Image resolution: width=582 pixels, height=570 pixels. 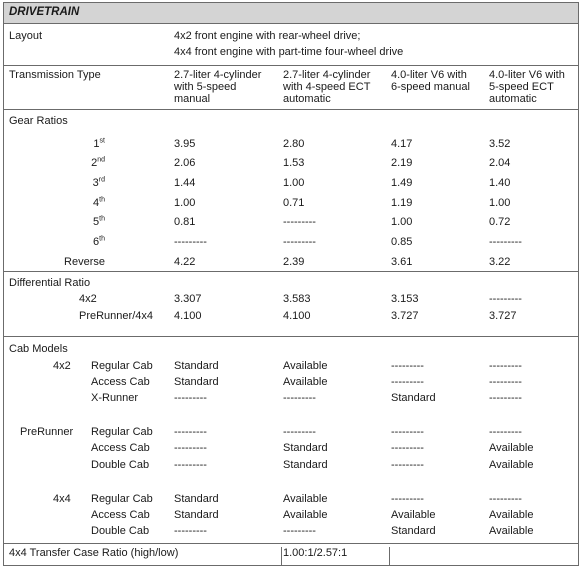 I want to click on table-title: DRIVETRAIN, so click(x=44, y=12).